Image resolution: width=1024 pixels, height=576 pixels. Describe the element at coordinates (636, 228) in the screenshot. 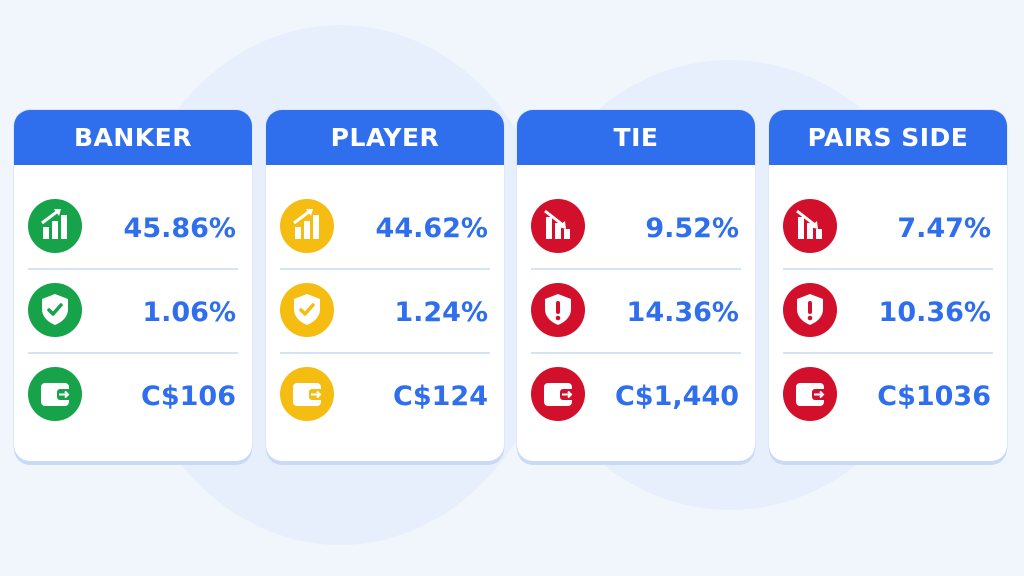

I see `stat-row: 9.52%` at that location.